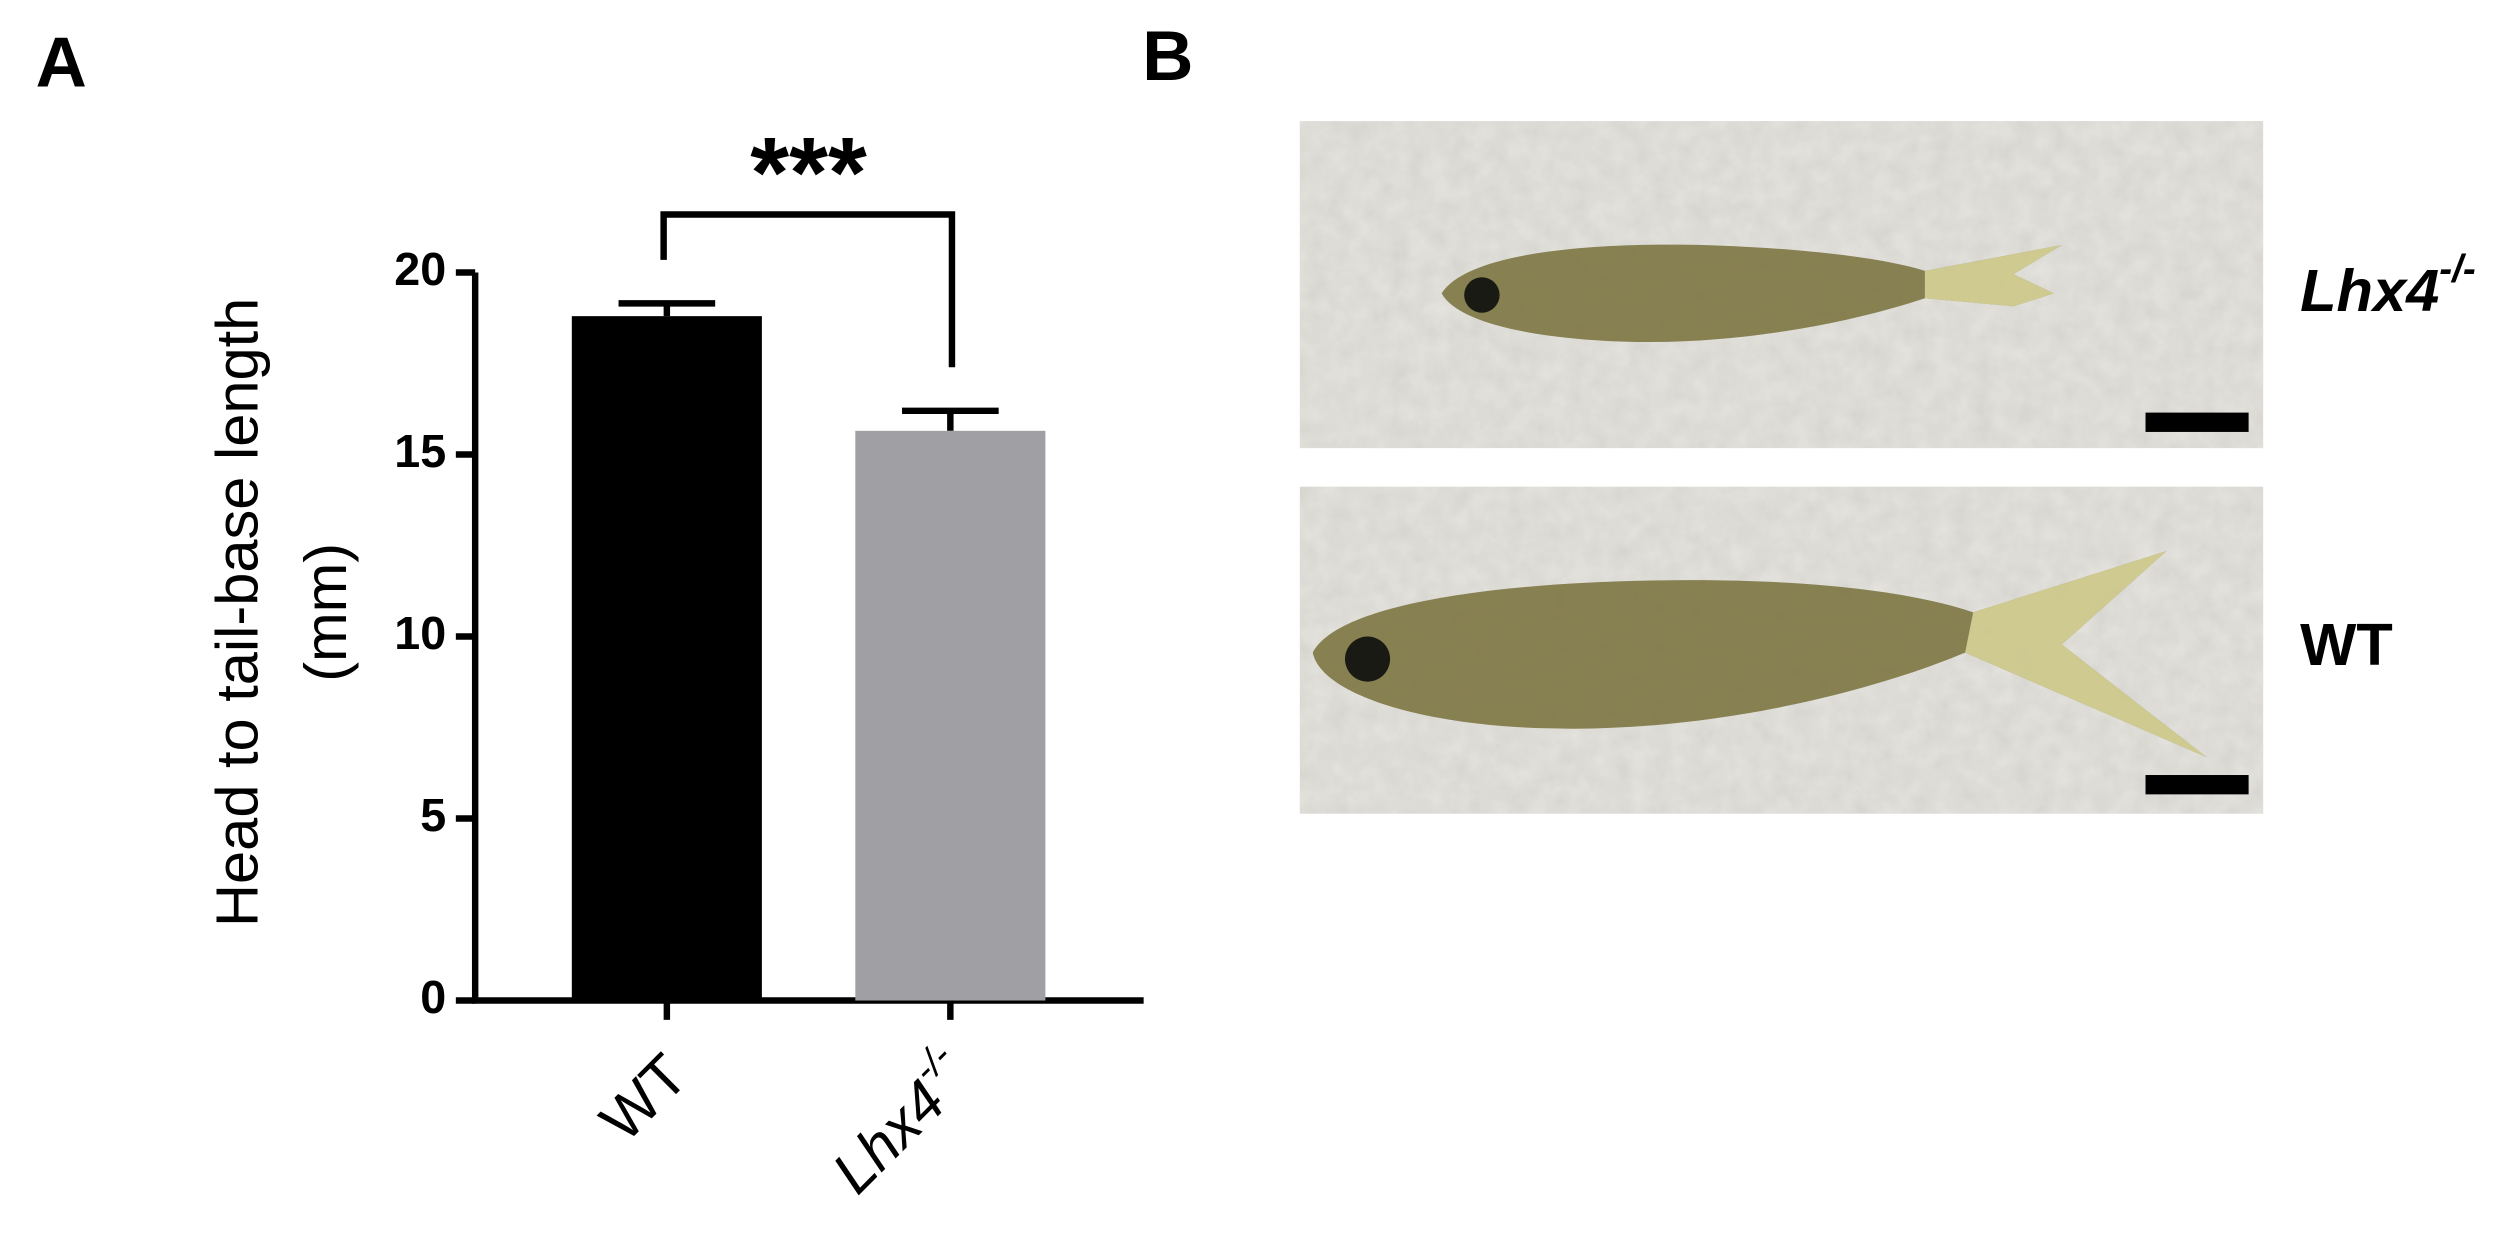 This screenshot has width=2516, height=1244. I want to click on y-tick-label: 15, so click(420, 451).